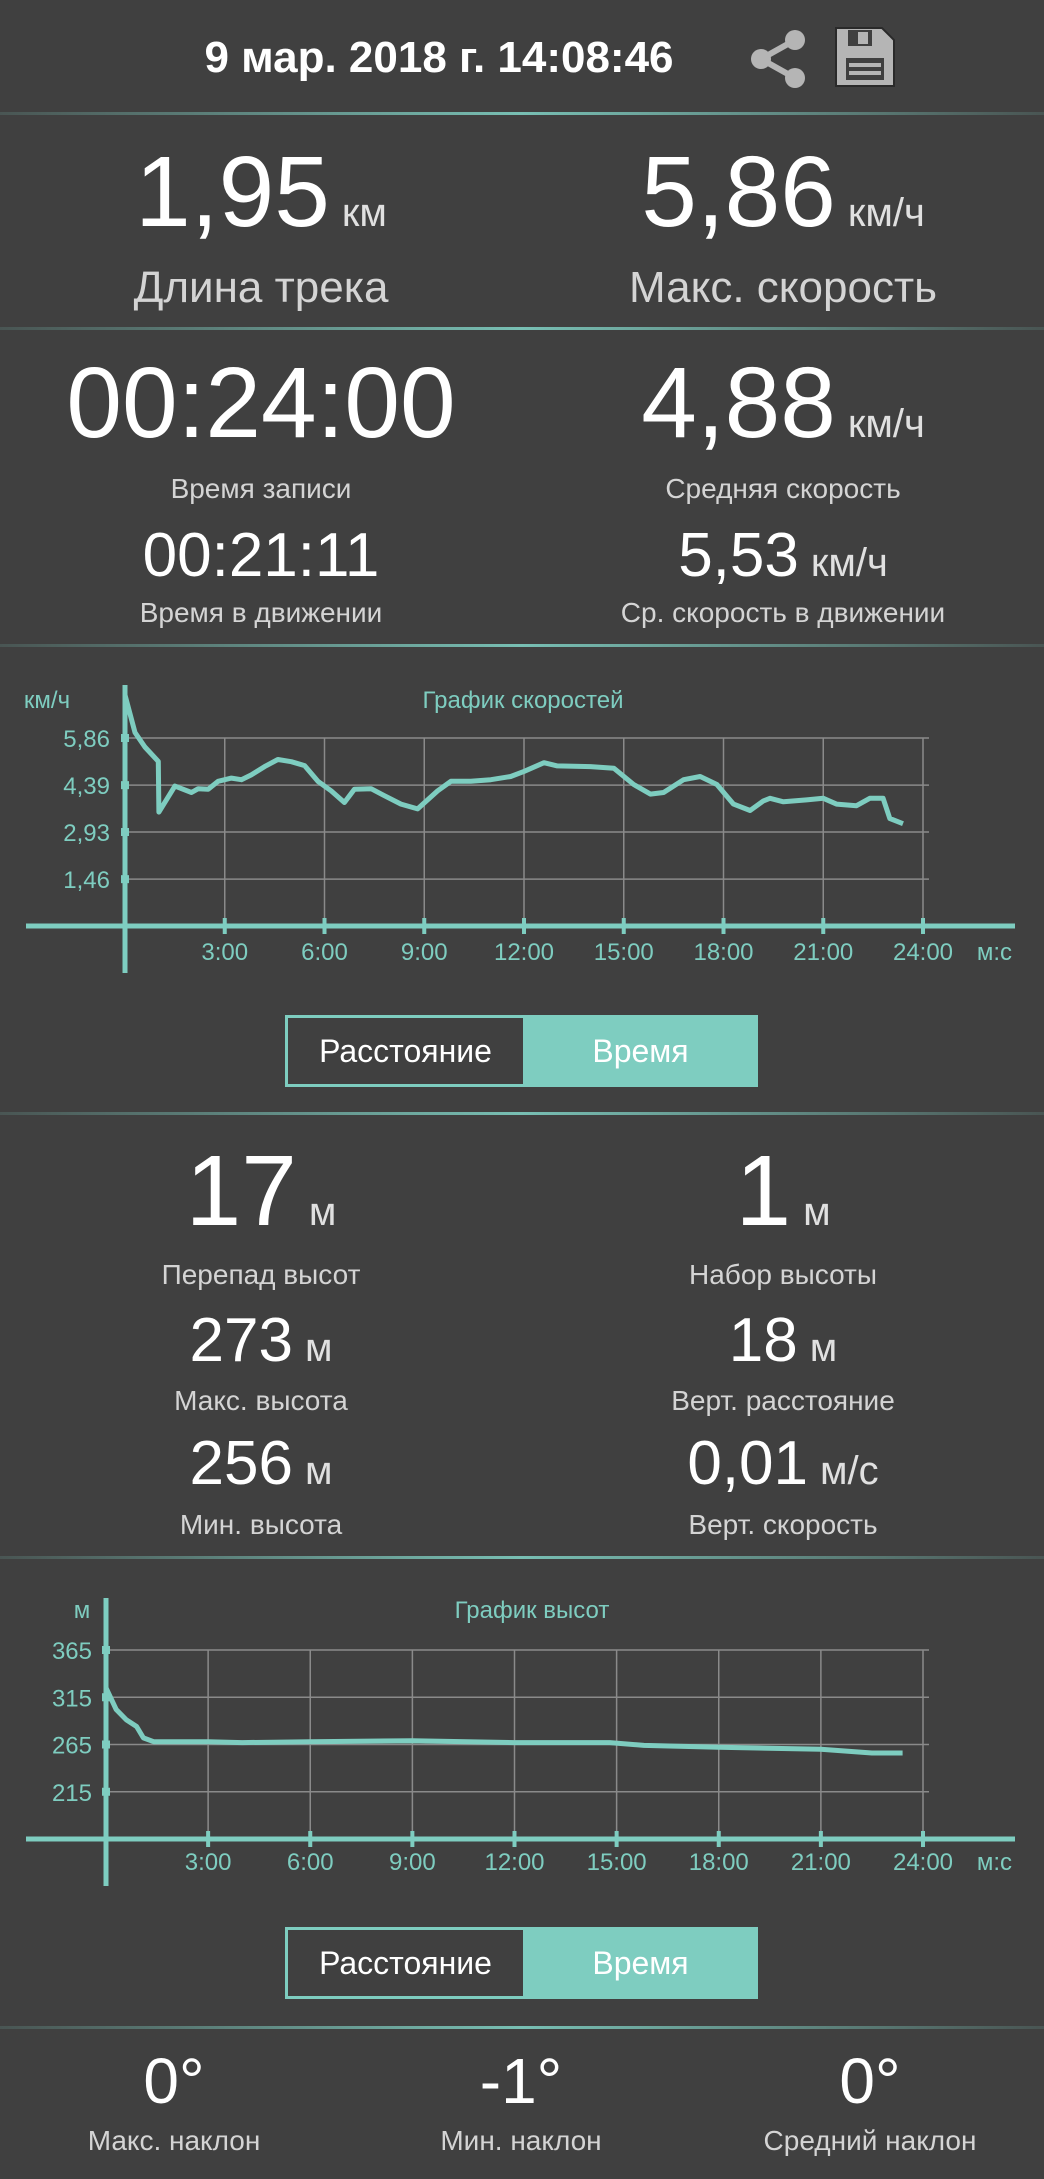 This screenshot has height=2179, width=1044. I want to click on min-slope-label: Мин. наклон, so click(521, 2140).